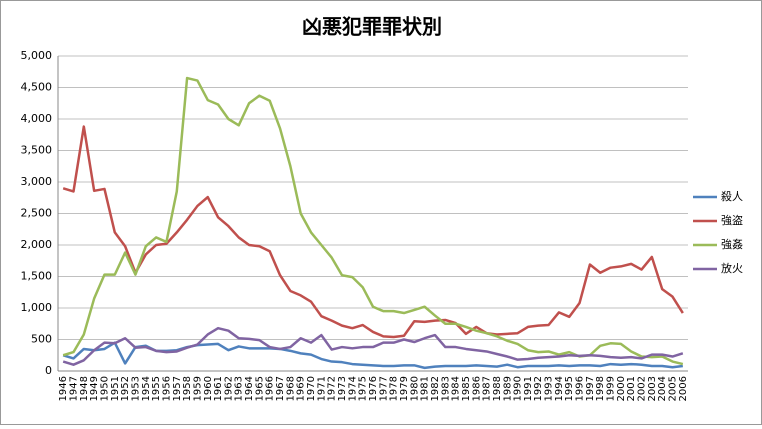  What do you see at coordinates (652, 388) in the screenshot?
I see `x-tick-label: 2003` at bounding box center [652, 388].